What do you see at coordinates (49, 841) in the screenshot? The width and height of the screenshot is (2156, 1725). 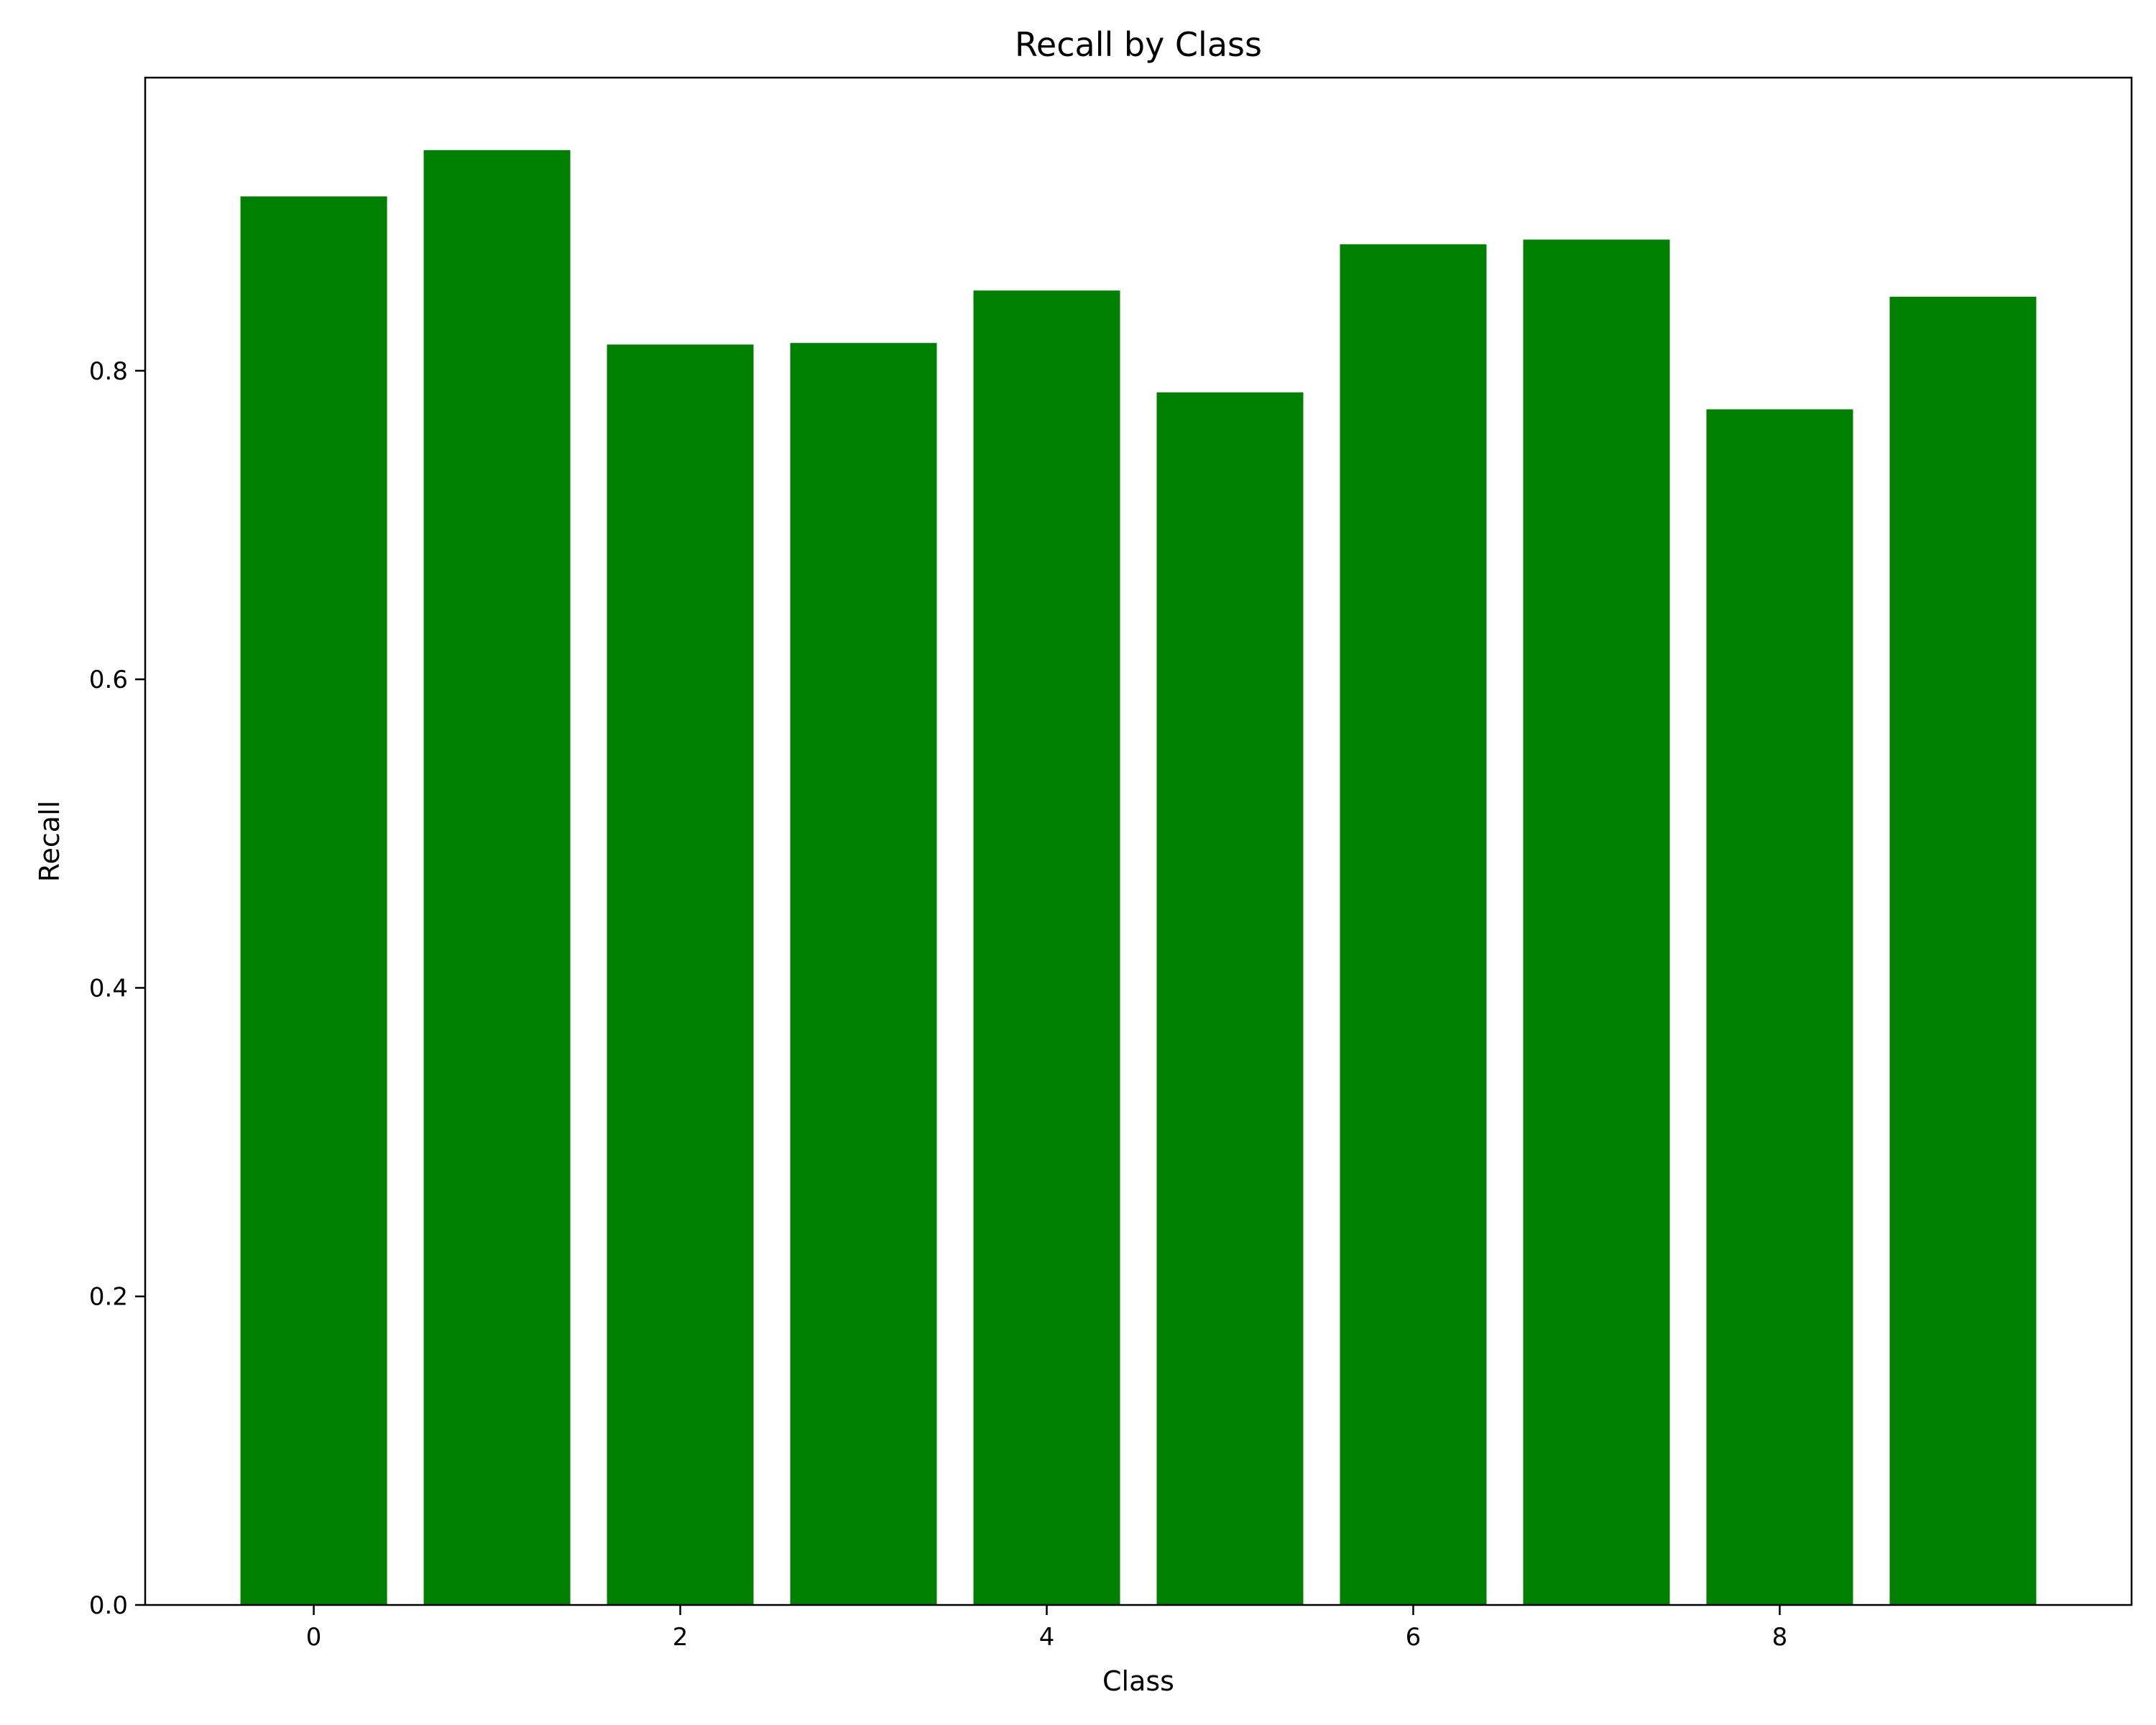 I see `y-axis-label: Recall` at bounding box center [49, 841].